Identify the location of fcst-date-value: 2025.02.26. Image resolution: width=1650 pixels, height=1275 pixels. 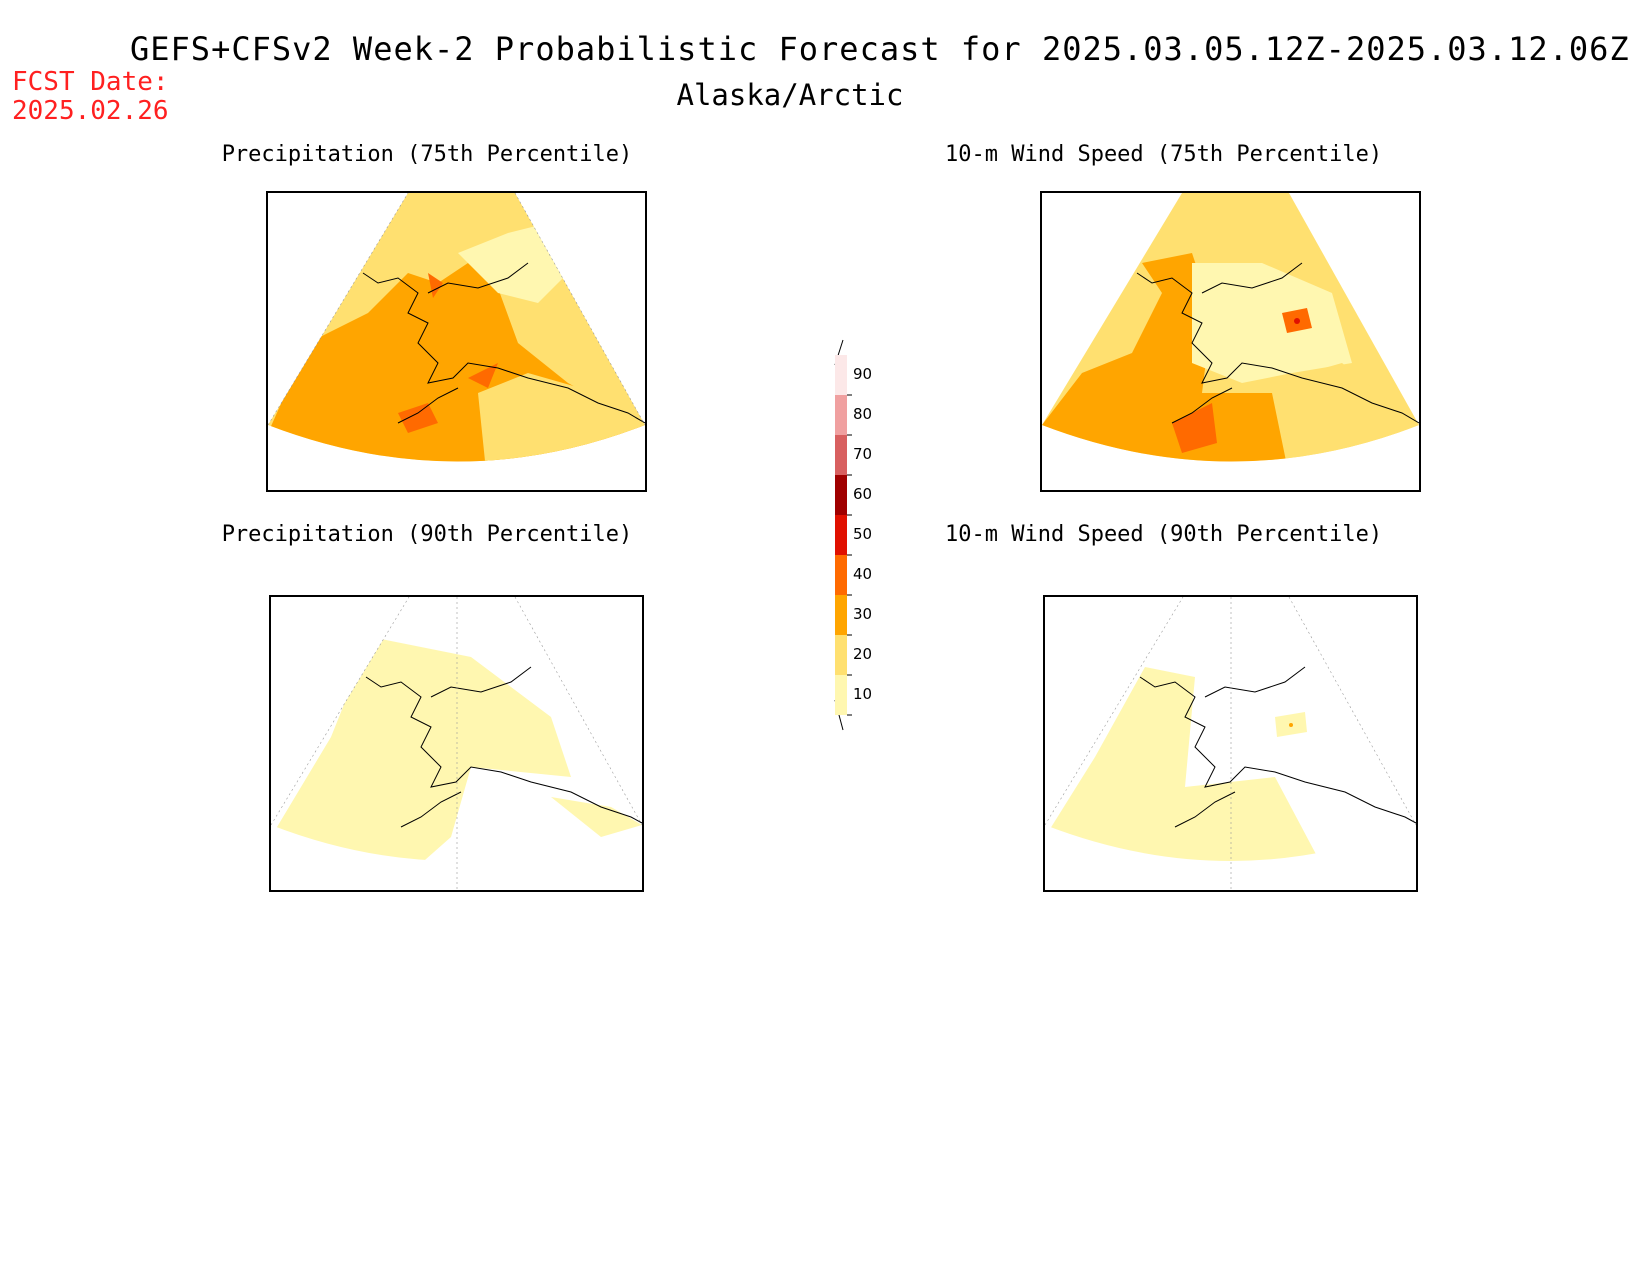
(90, 111).